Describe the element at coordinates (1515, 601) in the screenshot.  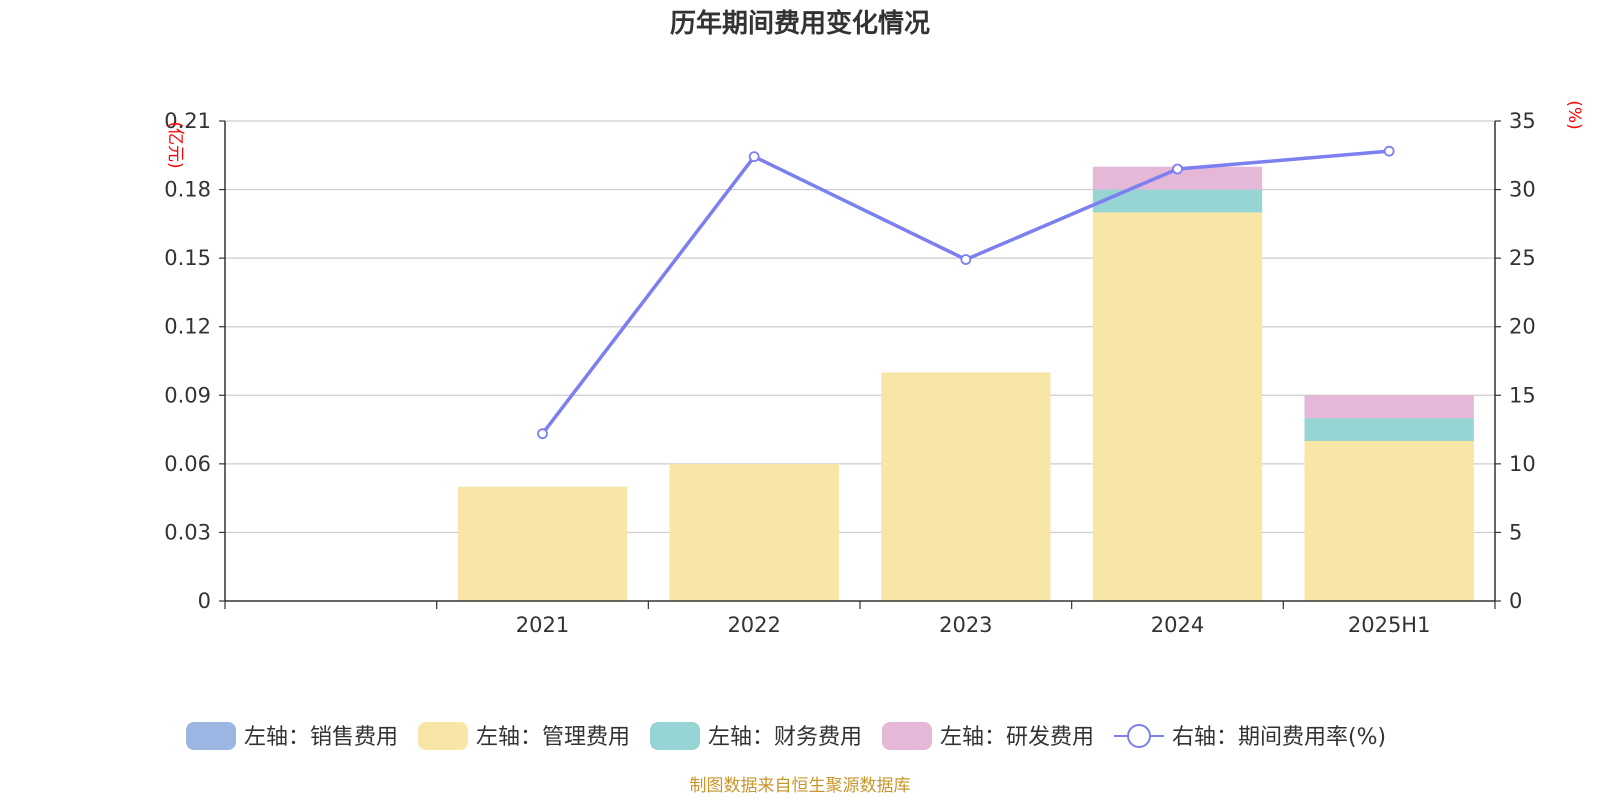
I see `right-axis-tick-label: 0` at that location.